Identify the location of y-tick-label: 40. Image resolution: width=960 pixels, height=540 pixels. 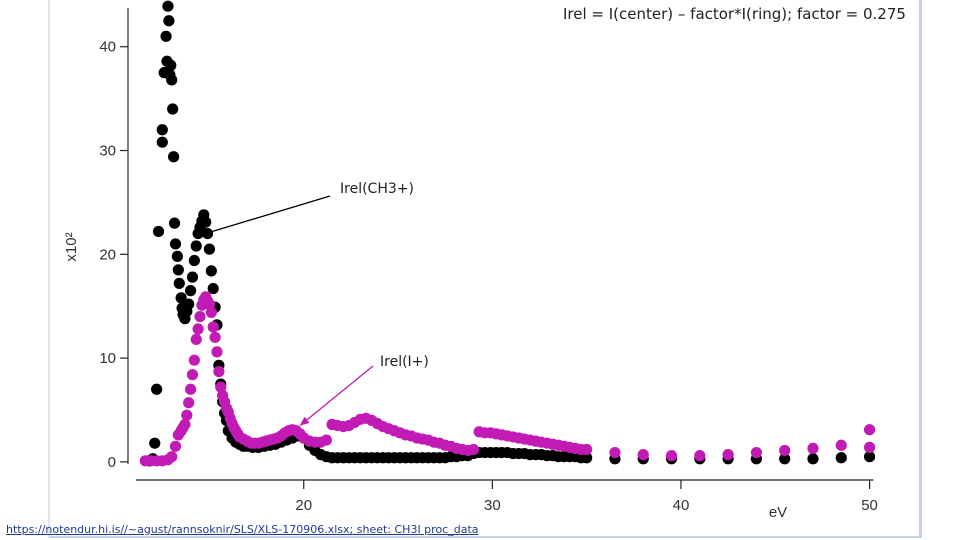
(107, 47).